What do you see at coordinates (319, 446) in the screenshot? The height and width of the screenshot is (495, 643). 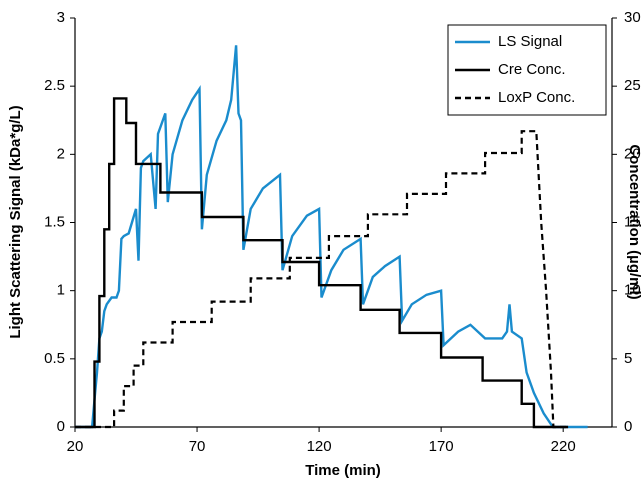 I see `x-tick-label: 120` at bounding box center [319, 446].